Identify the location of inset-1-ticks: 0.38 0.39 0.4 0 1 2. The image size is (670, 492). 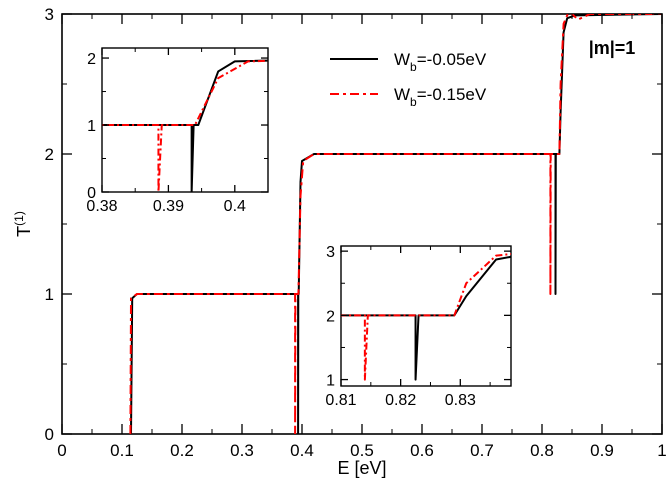
(177, 131).